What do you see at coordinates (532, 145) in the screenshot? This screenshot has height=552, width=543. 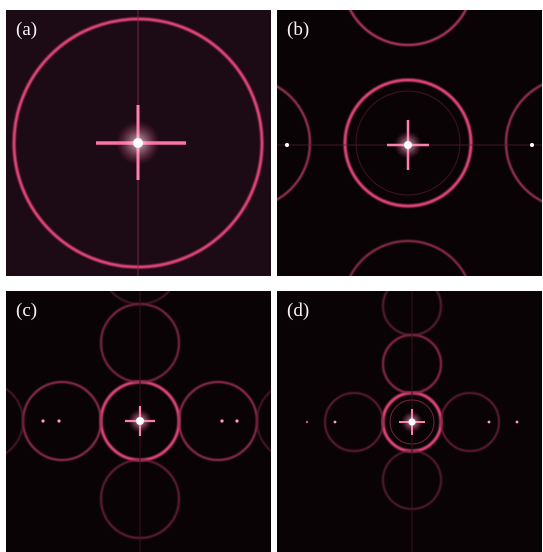 I see `side-spot-right` at bounding box center [532, 145].